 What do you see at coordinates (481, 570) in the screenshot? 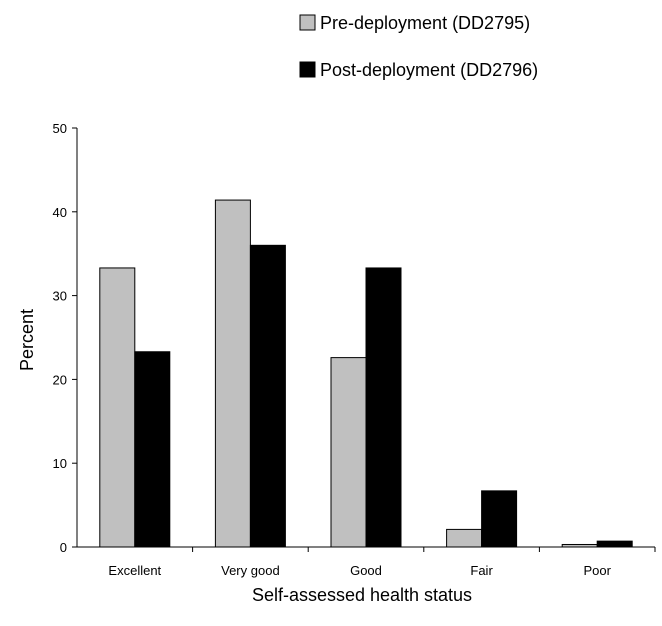
I see `x-tick-label: Fair` at bounding box center [481, 570].